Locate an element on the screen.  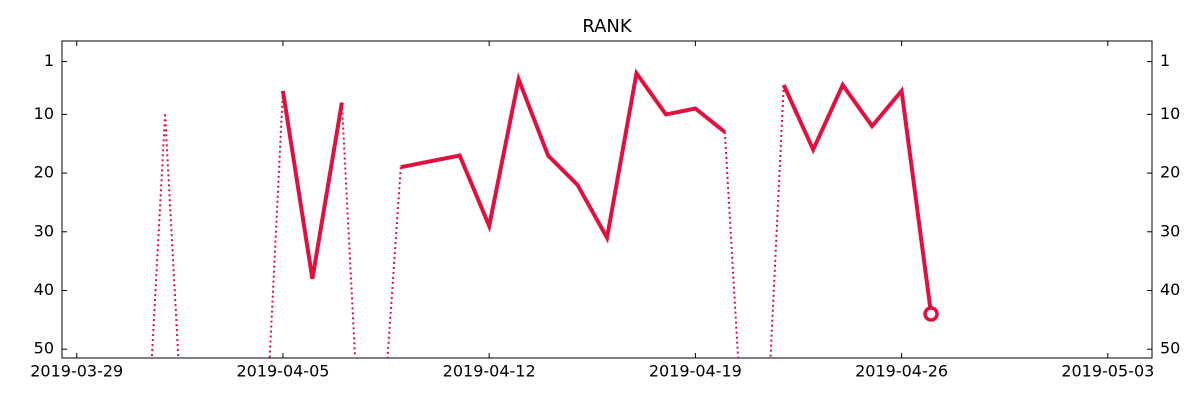
last-point is located at coordinates (931, 314).